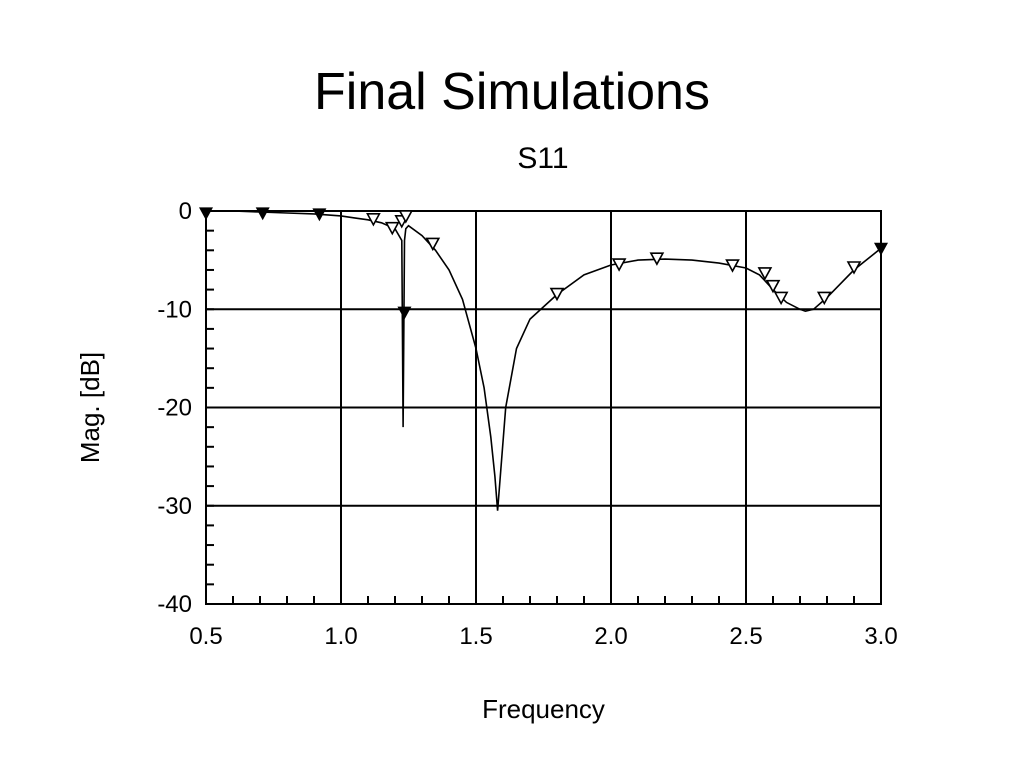 Image resolution: width=1024 pixels, height=768 pixels. I want to click on y-tick-label: -30, so click(174, 506).